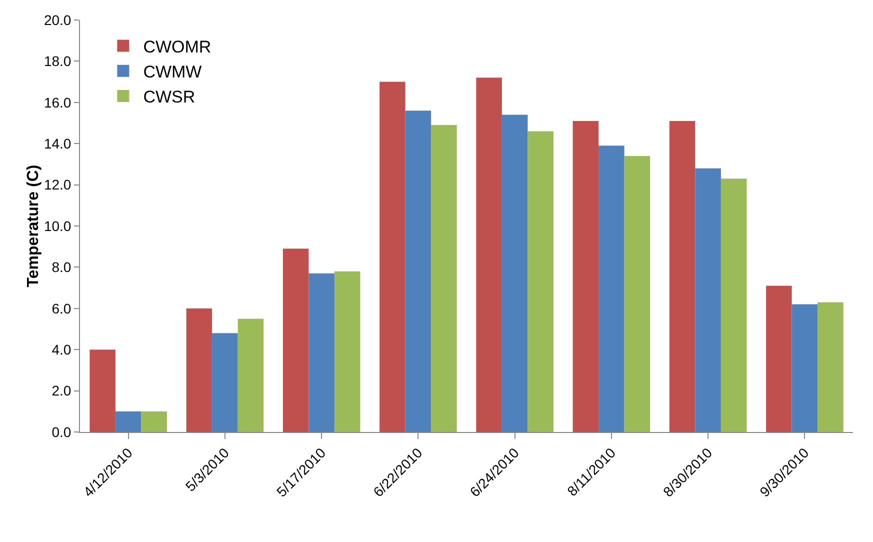  Describe the element at coordinates (58, 184) in the screenshot. I see `y-tick-label: 12.0` at that location.